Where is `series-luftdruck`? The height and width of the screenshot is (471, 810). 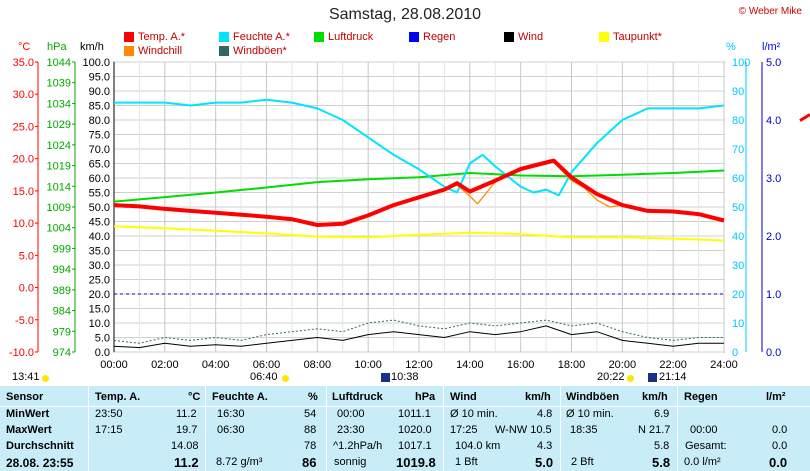 series-luftdruck is located at coordinates (419, 186).